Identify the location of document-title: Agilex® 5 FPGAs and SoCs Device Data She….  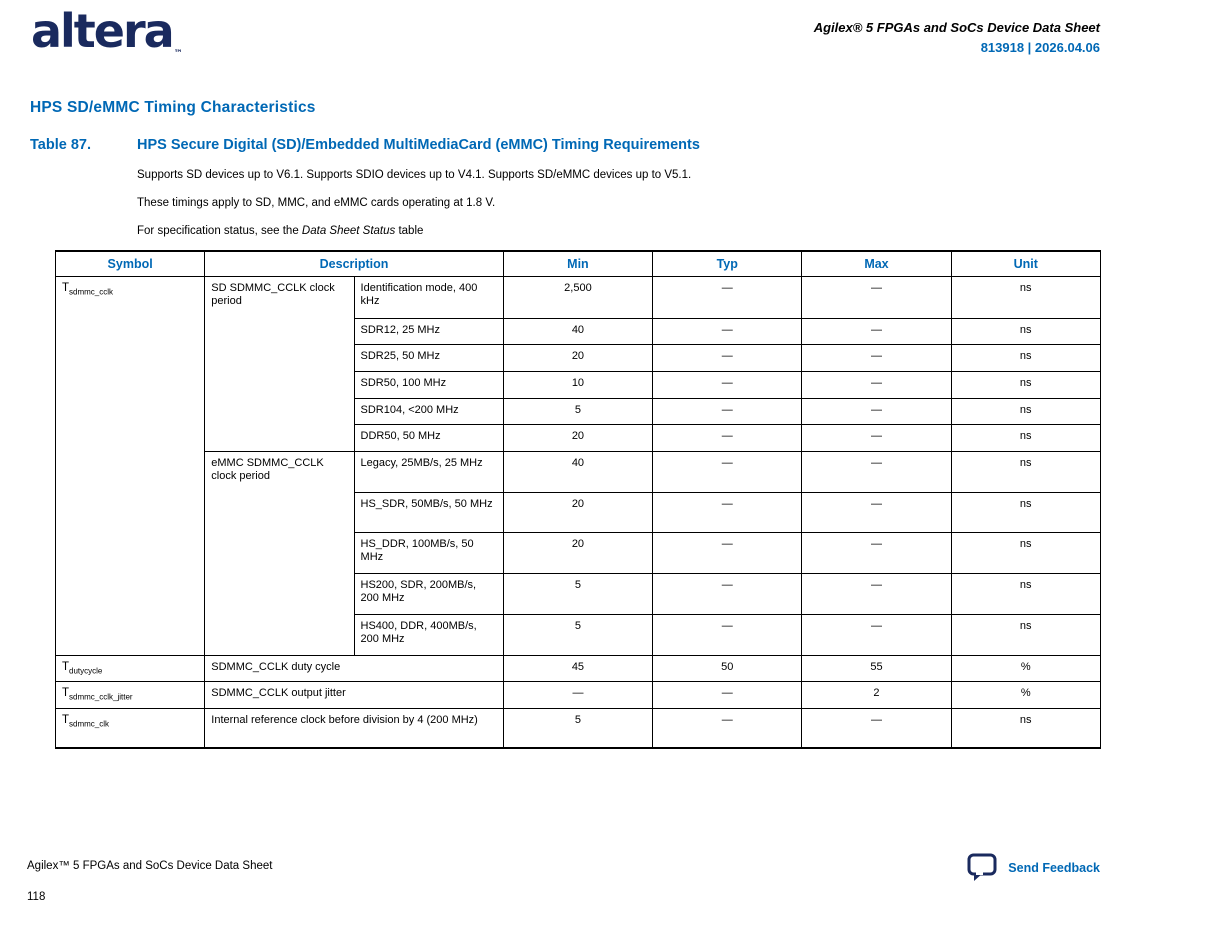
(956, 27).